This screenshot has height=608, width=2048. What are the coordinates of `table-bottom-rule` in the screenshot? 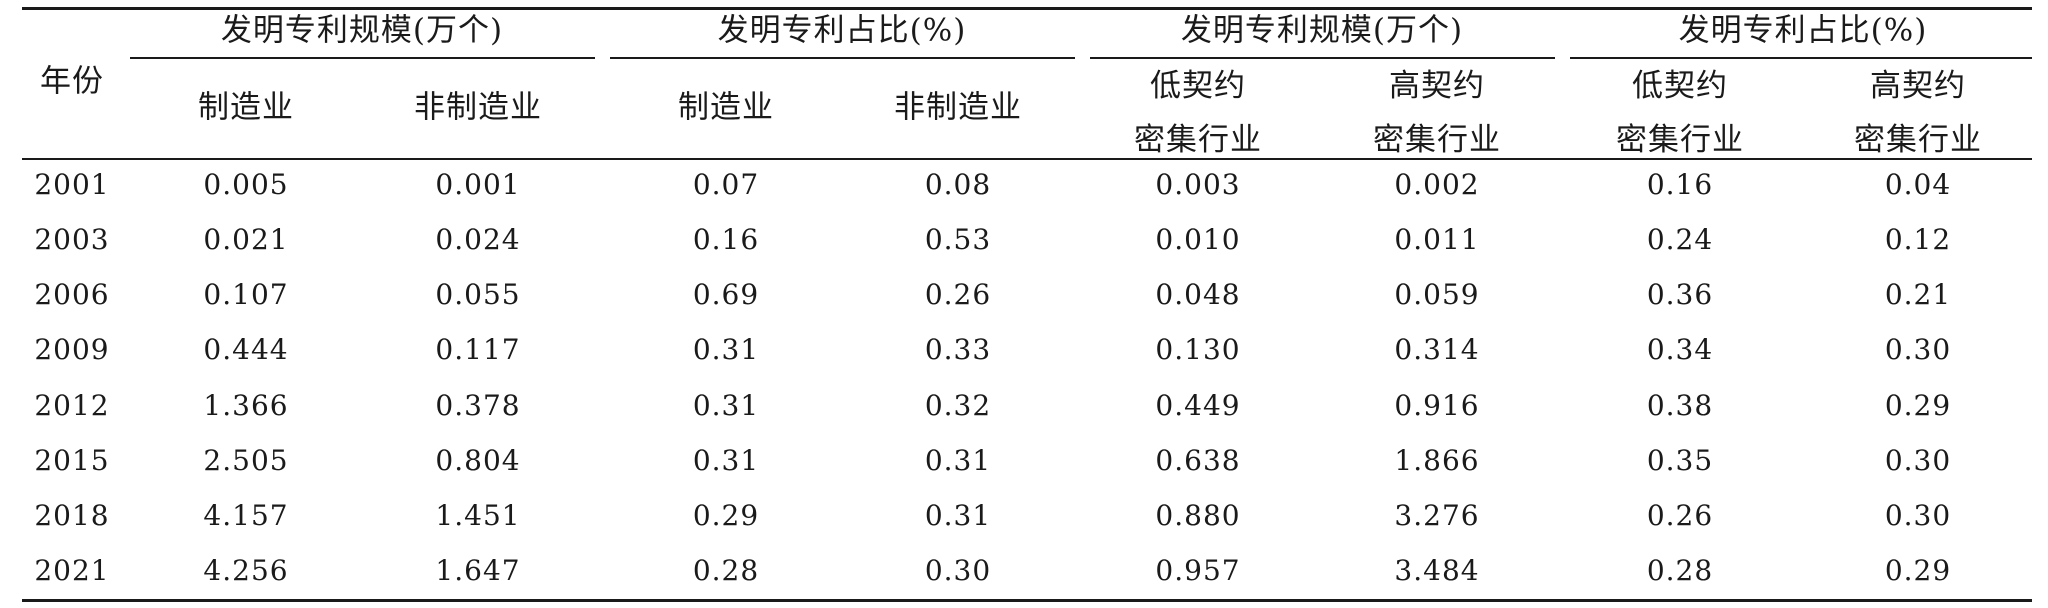 It's located at (1027, 600).